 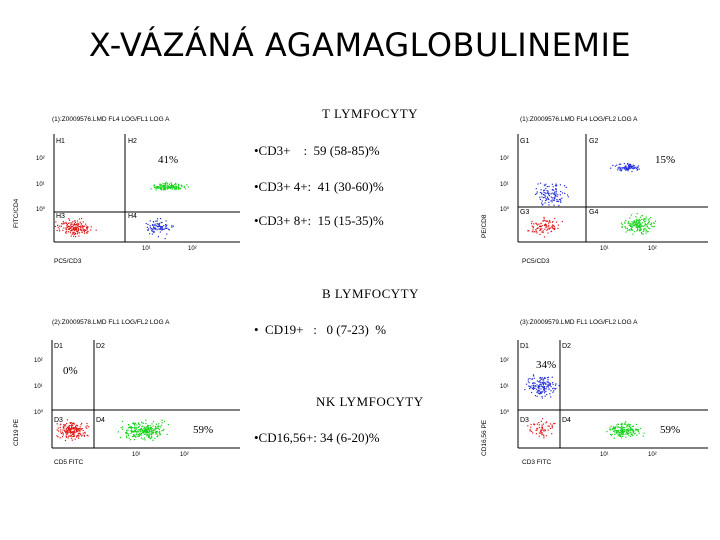 I want to click on plot-ylabel: PE/CD8, so click(x=484, y=226).